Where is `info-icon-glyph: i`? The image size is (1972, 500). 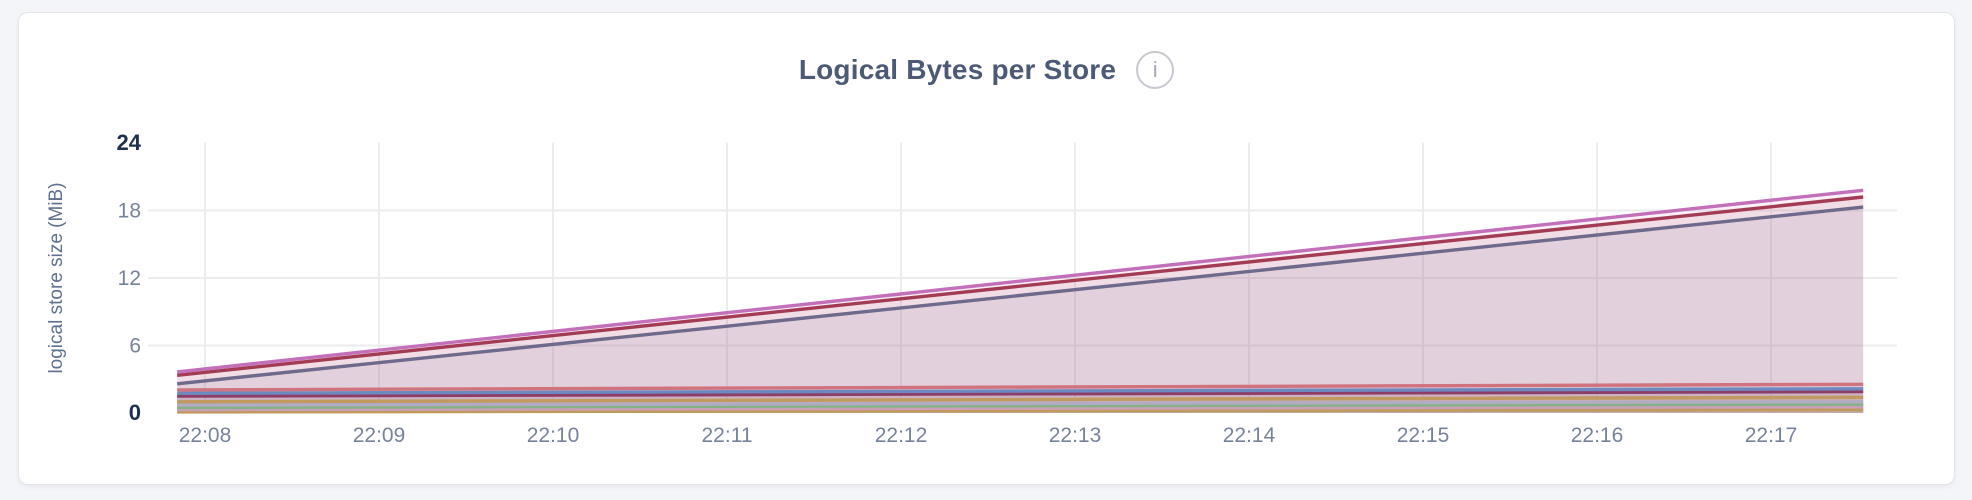 info-icon-glyph: i is located at coordinates (1155, 69).